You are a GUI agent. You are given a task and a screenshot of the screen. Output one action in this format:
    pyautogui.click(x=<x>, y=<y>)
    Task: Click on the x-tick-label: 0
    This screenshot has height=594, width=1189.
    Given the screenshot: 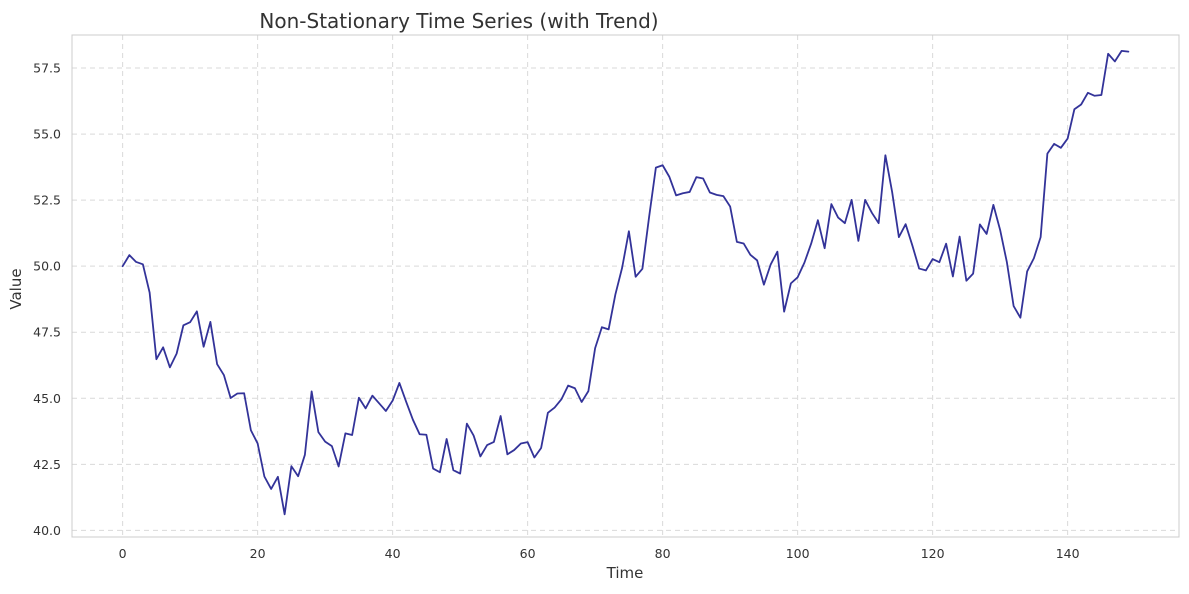 What is the action you would take?
    pyautogui.click(x=123, y=553)
    